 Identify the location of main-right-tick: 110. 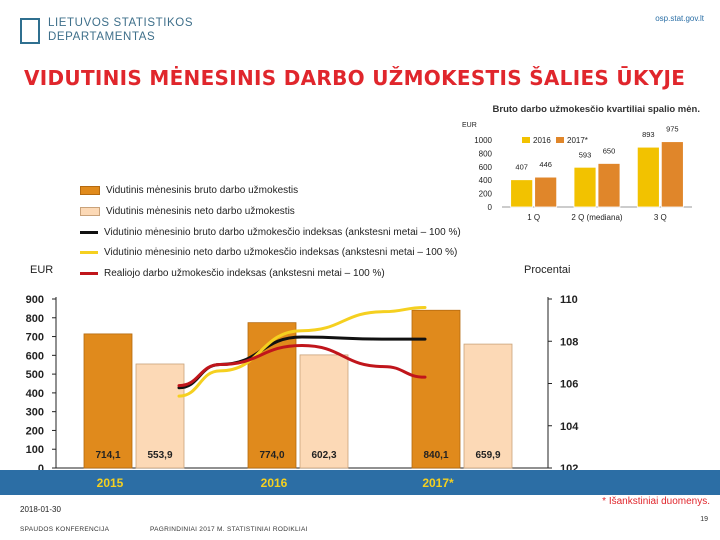
(569, 300).